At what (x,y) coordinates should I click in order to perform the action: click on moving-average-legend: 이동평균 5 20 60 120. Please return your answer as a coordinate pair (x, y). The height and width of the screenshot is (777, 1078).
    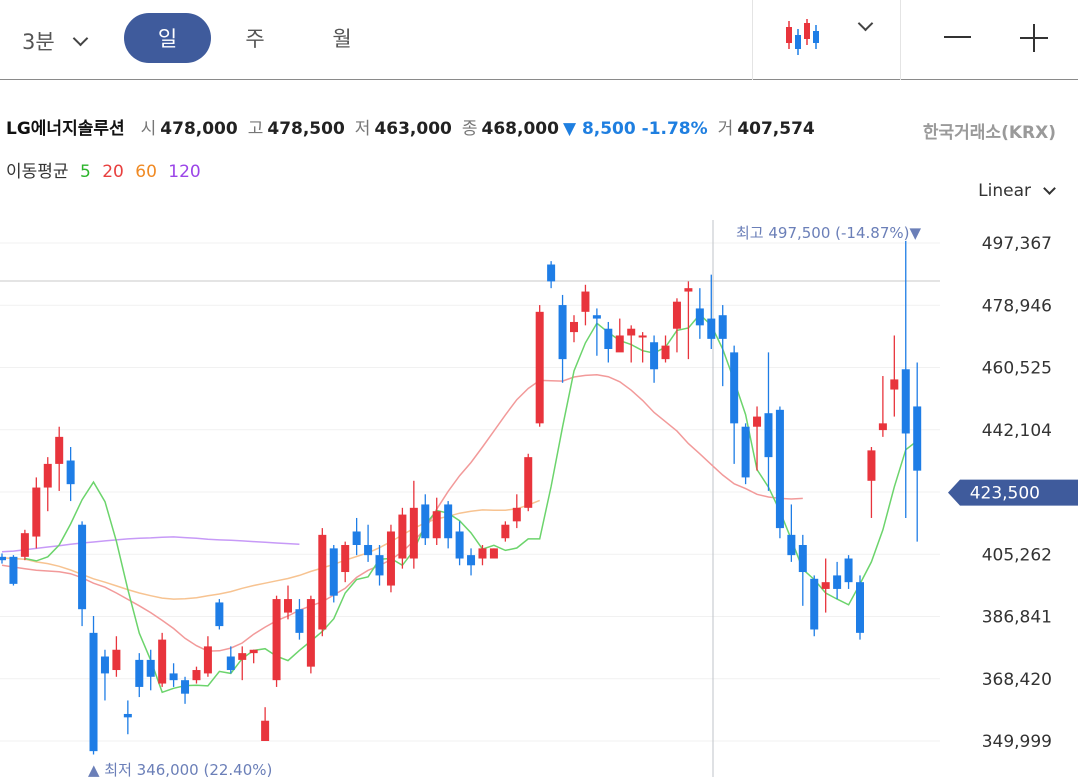
    Looking at the image, I should click on (106, 169).